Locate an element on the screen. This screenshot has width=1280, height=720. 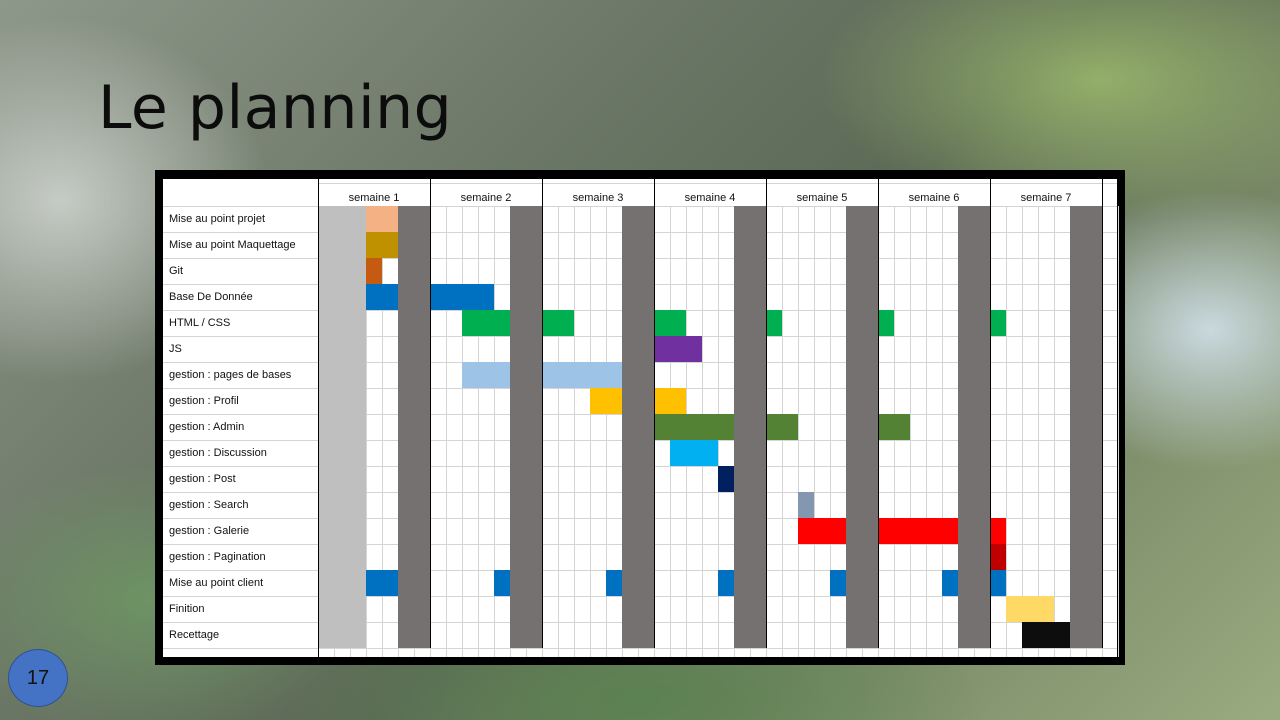
label-column-separator is located at coordinates (318, 418).